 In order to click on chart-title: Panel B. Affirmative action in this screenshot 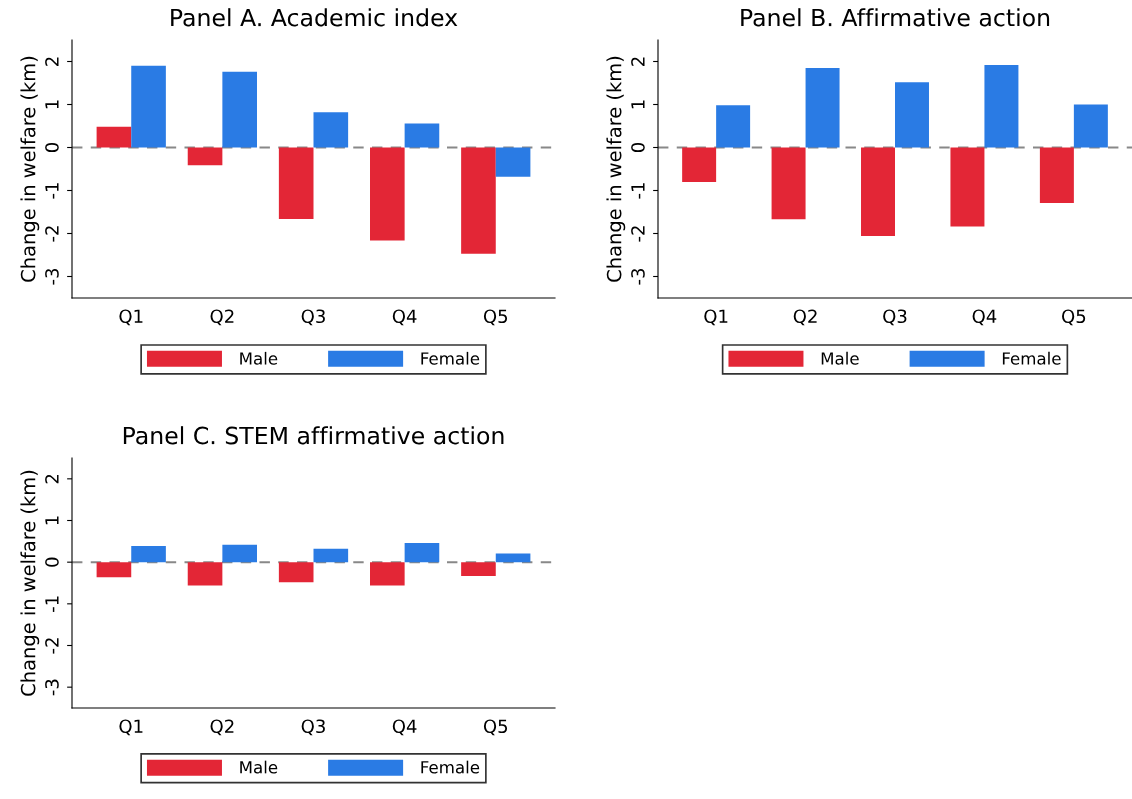, I will do `click(895, 17)`.